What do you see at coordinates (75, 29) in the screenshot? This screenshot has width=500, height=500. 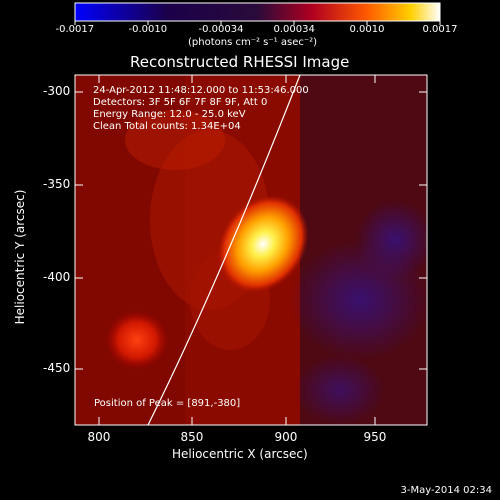 I see `colorbar-tick-label: -0.0017` at bounding box center [75, 29].